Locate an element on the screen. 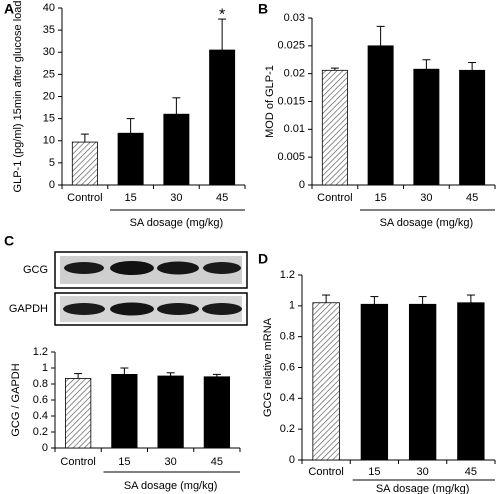 The height and width of the screenshot is (494, 500). y-axis-label: MOD of GLP-1 is located at coordinates (270, 101).